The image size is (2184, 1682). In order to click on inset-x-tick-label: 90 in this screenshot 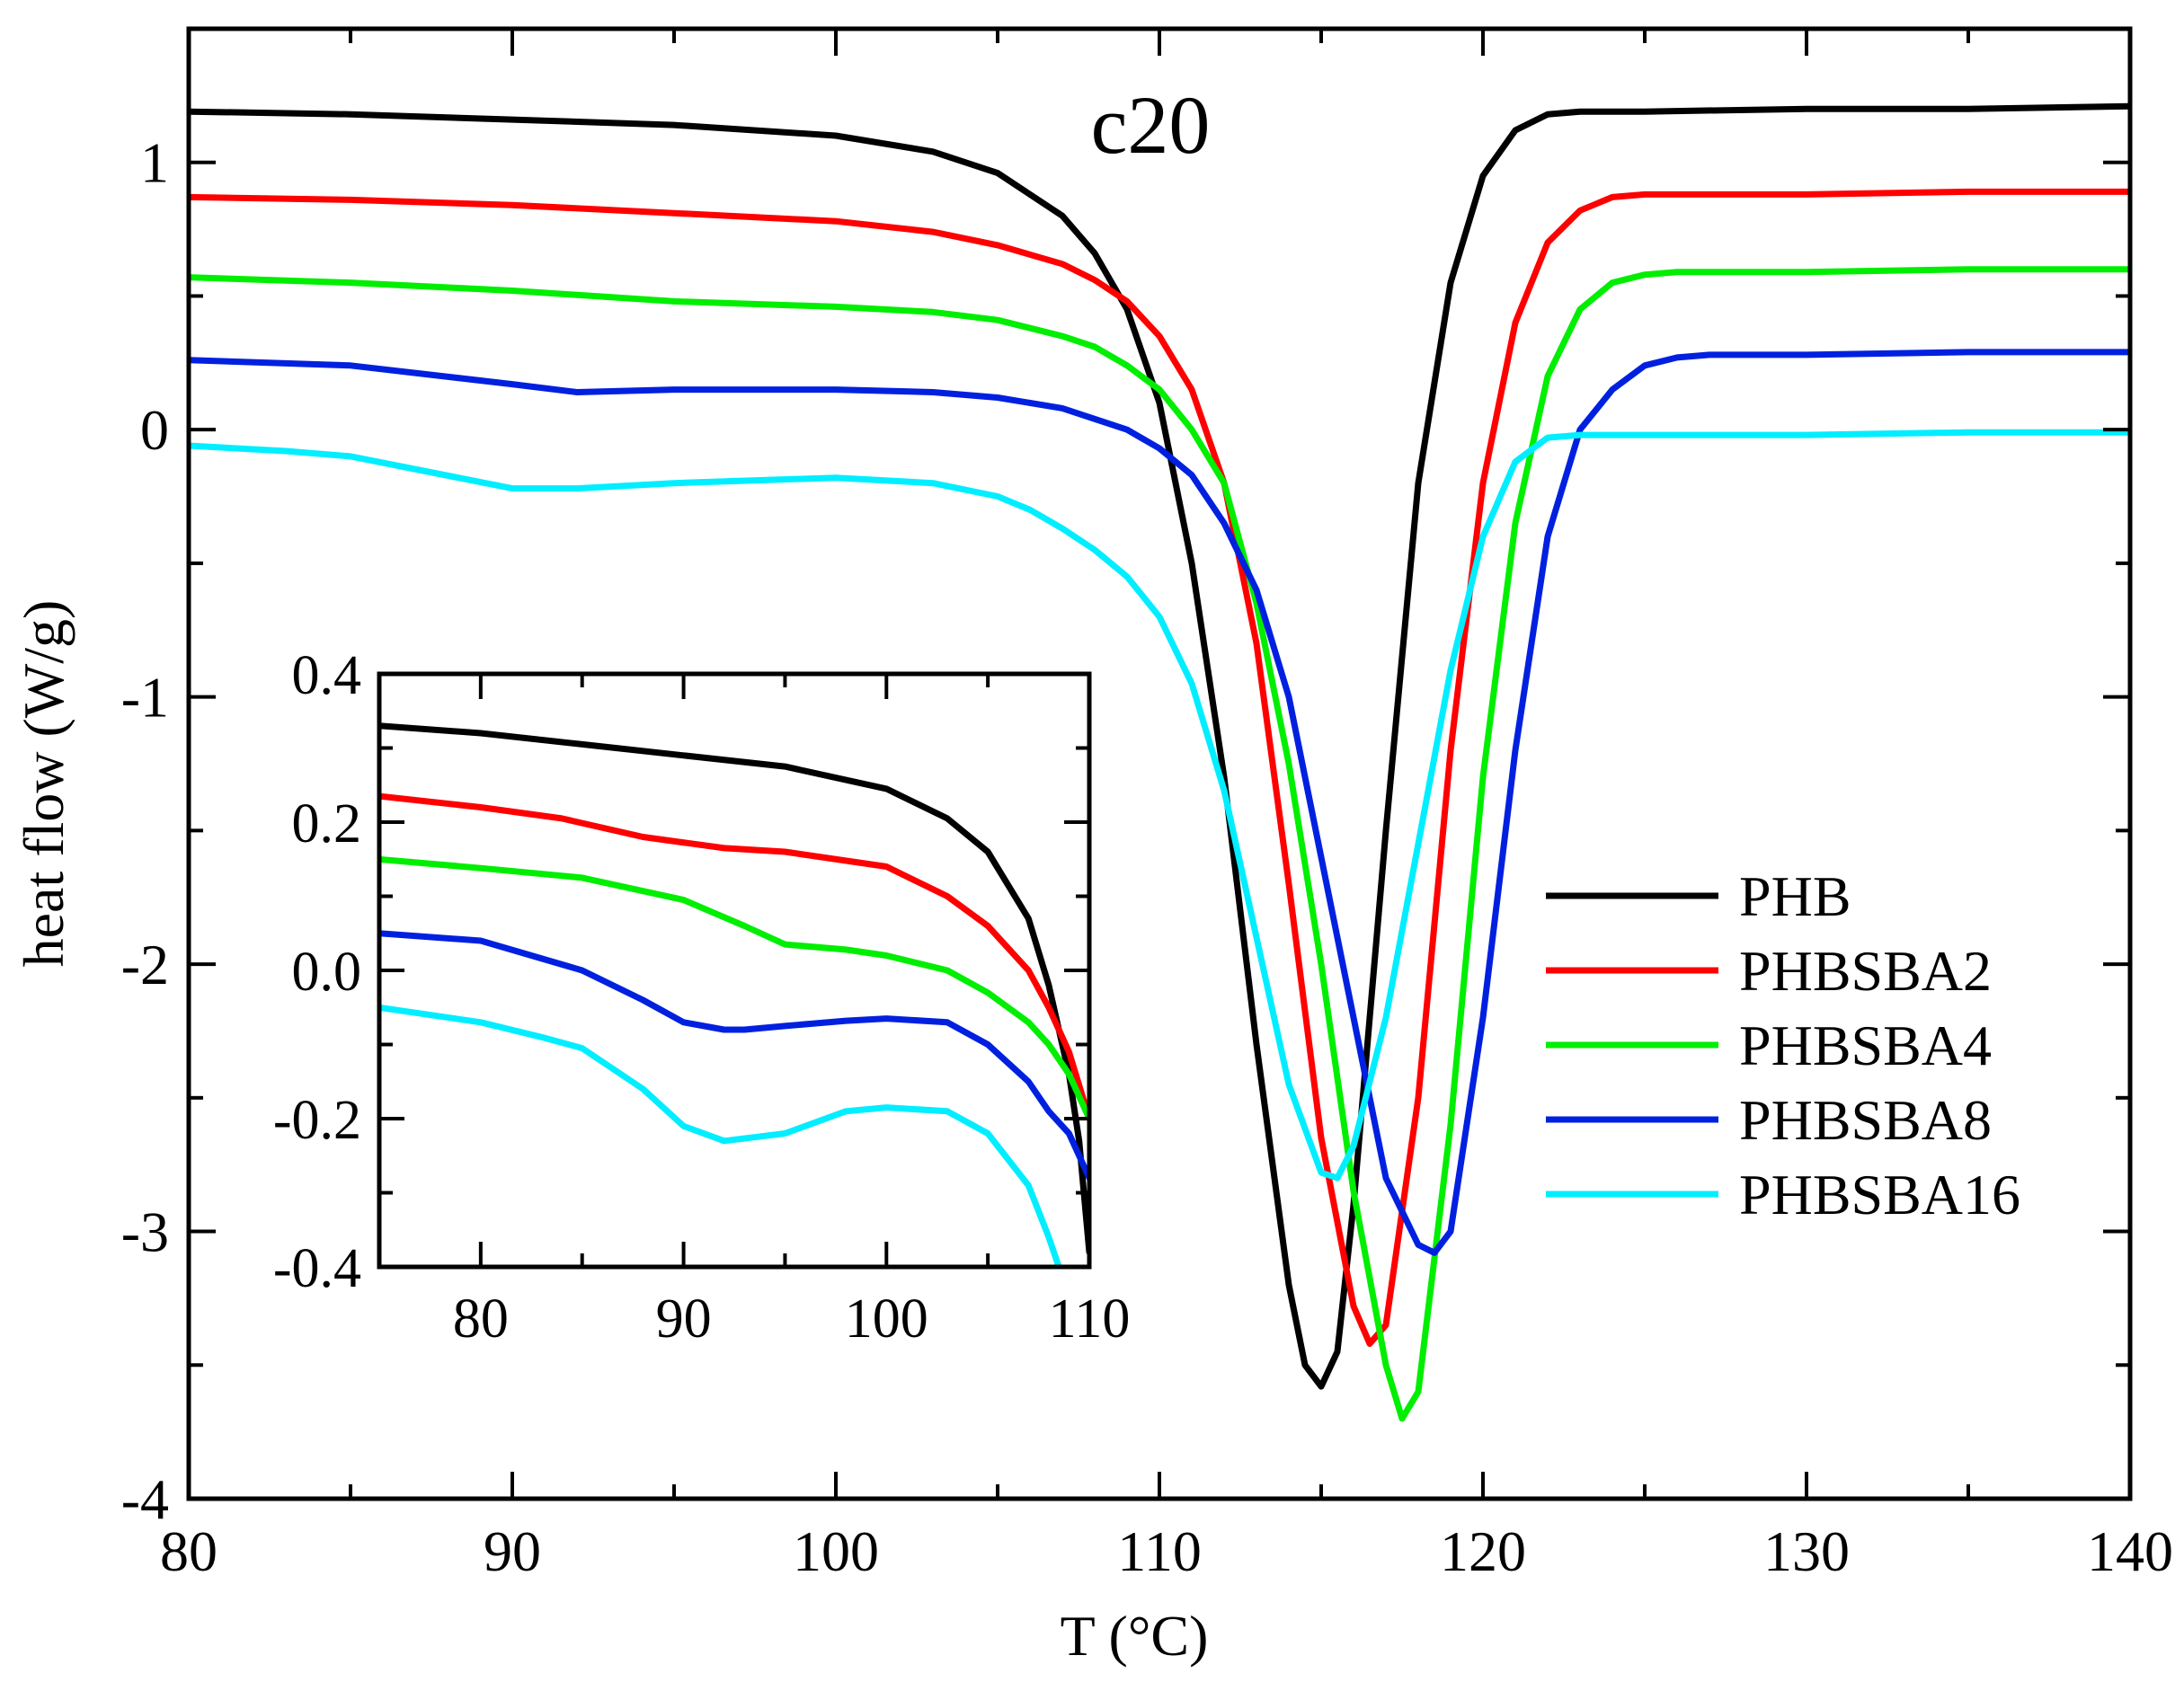, I will do `click(684, 1319)`.